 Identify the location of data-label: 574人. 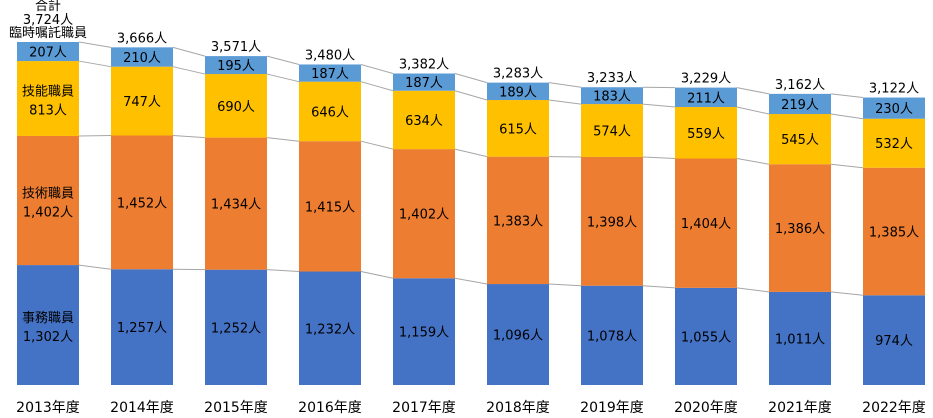
(612, 132).